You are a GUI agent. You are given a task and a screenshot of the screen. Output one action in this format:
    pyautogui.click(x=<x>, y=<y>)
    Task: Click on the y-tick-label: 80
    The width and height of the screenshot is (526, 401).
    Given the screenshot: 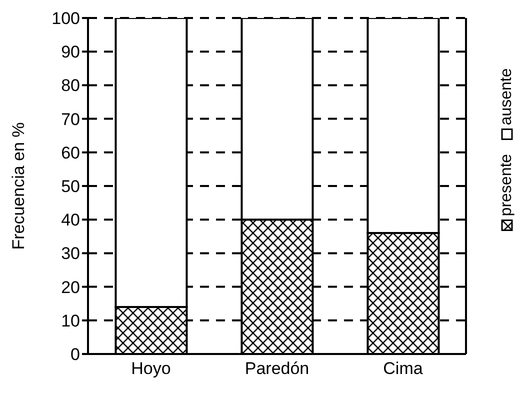 What is the action you would take?
    pyautogui.click(x=70, y=86)
    